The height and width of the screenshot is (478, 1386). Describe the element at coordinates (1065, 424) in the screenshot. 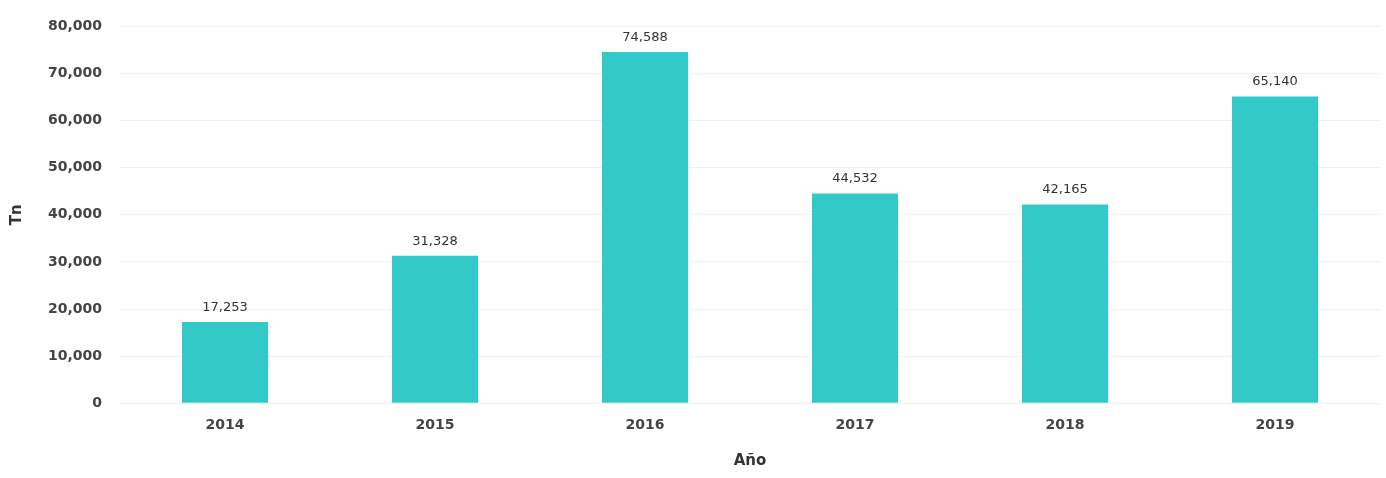

I see `x-tick-label: 2018` at that location.